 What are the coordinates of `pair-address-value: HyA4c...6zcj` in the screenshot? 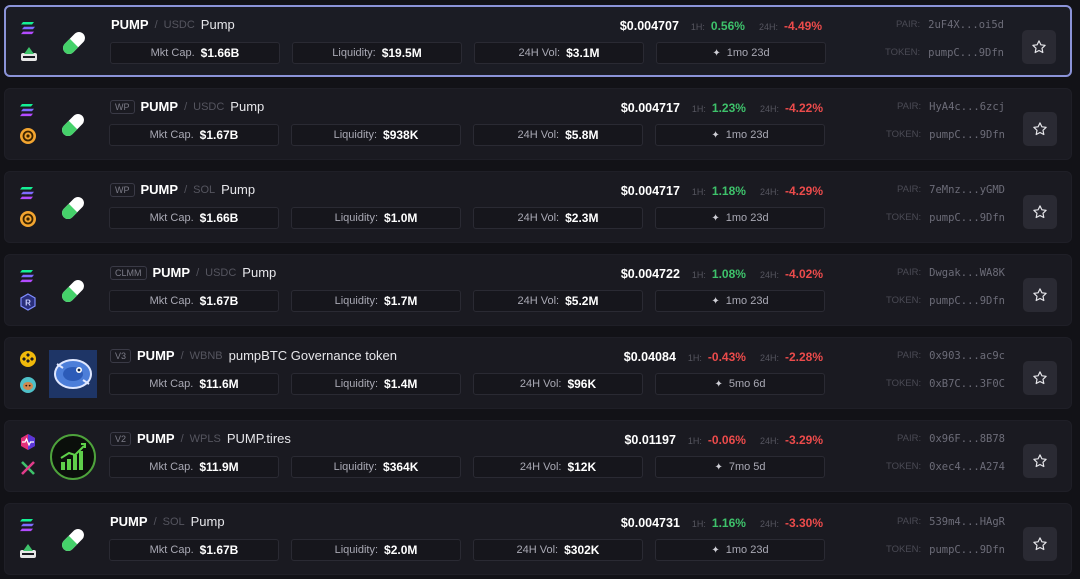 It's located at (967, 107).